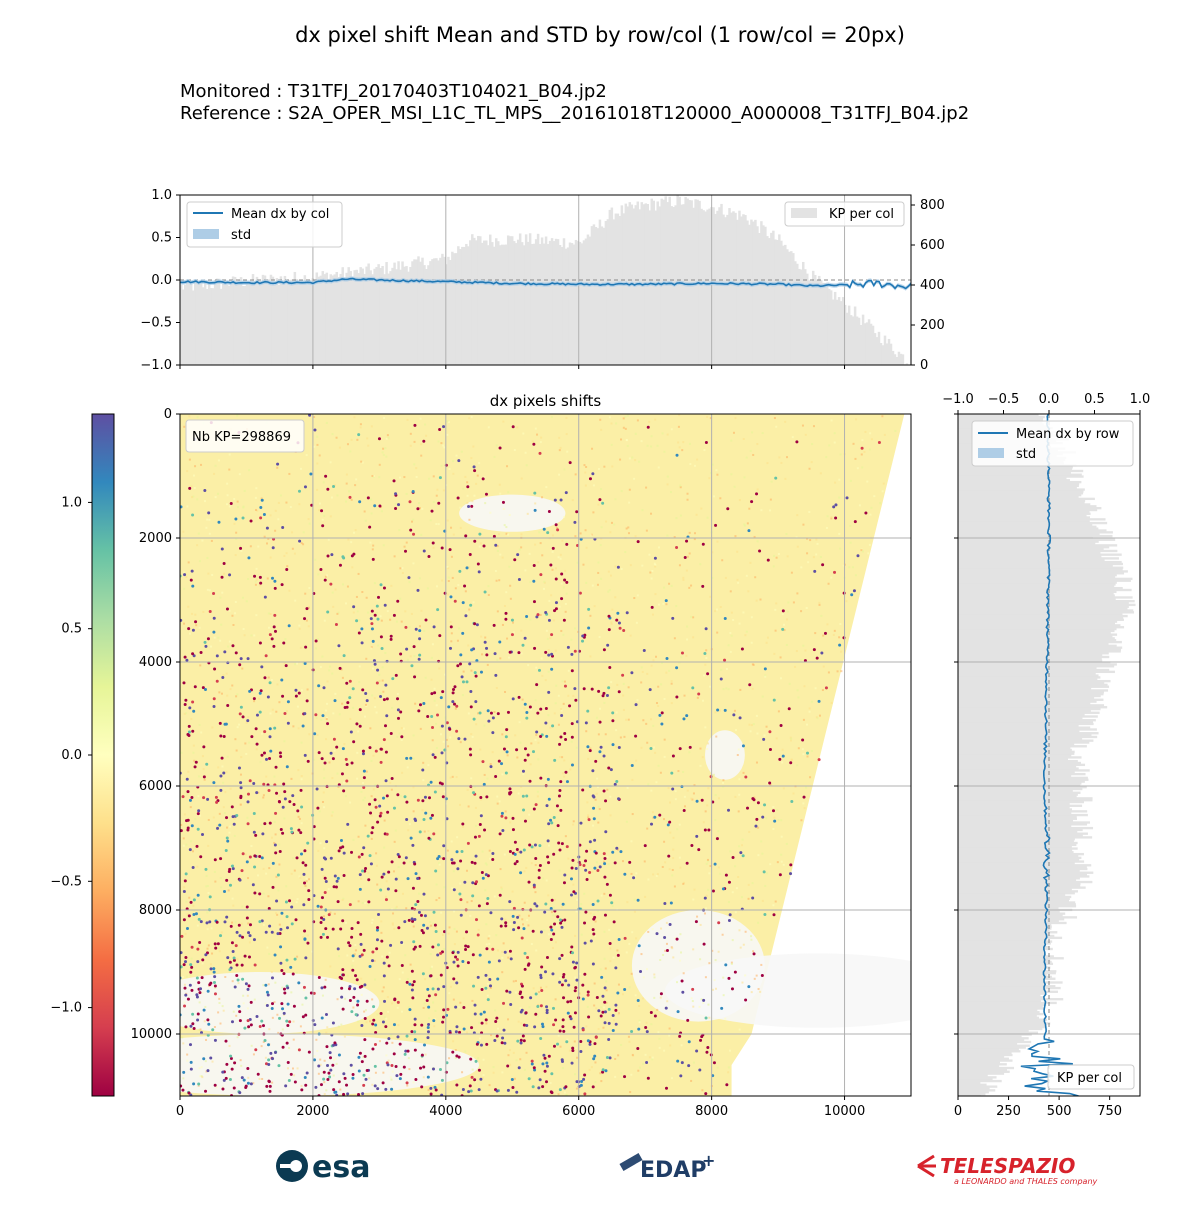 The width and height of the screenshot is (1200, 1205). I want to click on x-tick-label: 0, so click(180, 1111).